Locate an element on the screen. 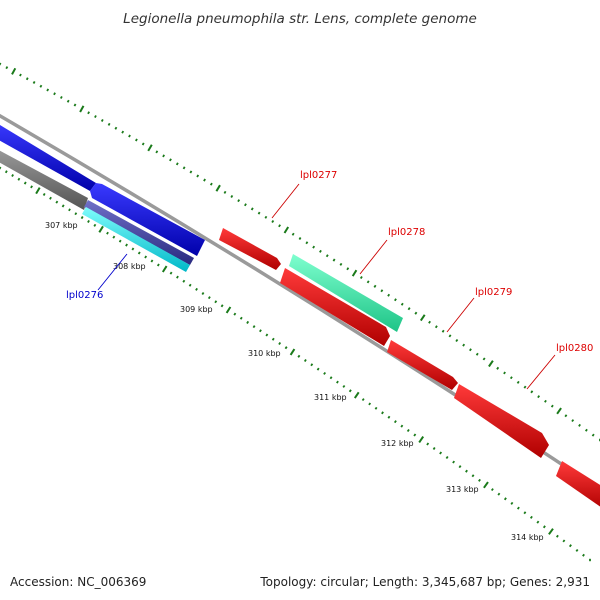  tick-label: 308 kbp is located at coordinates (129, 266).